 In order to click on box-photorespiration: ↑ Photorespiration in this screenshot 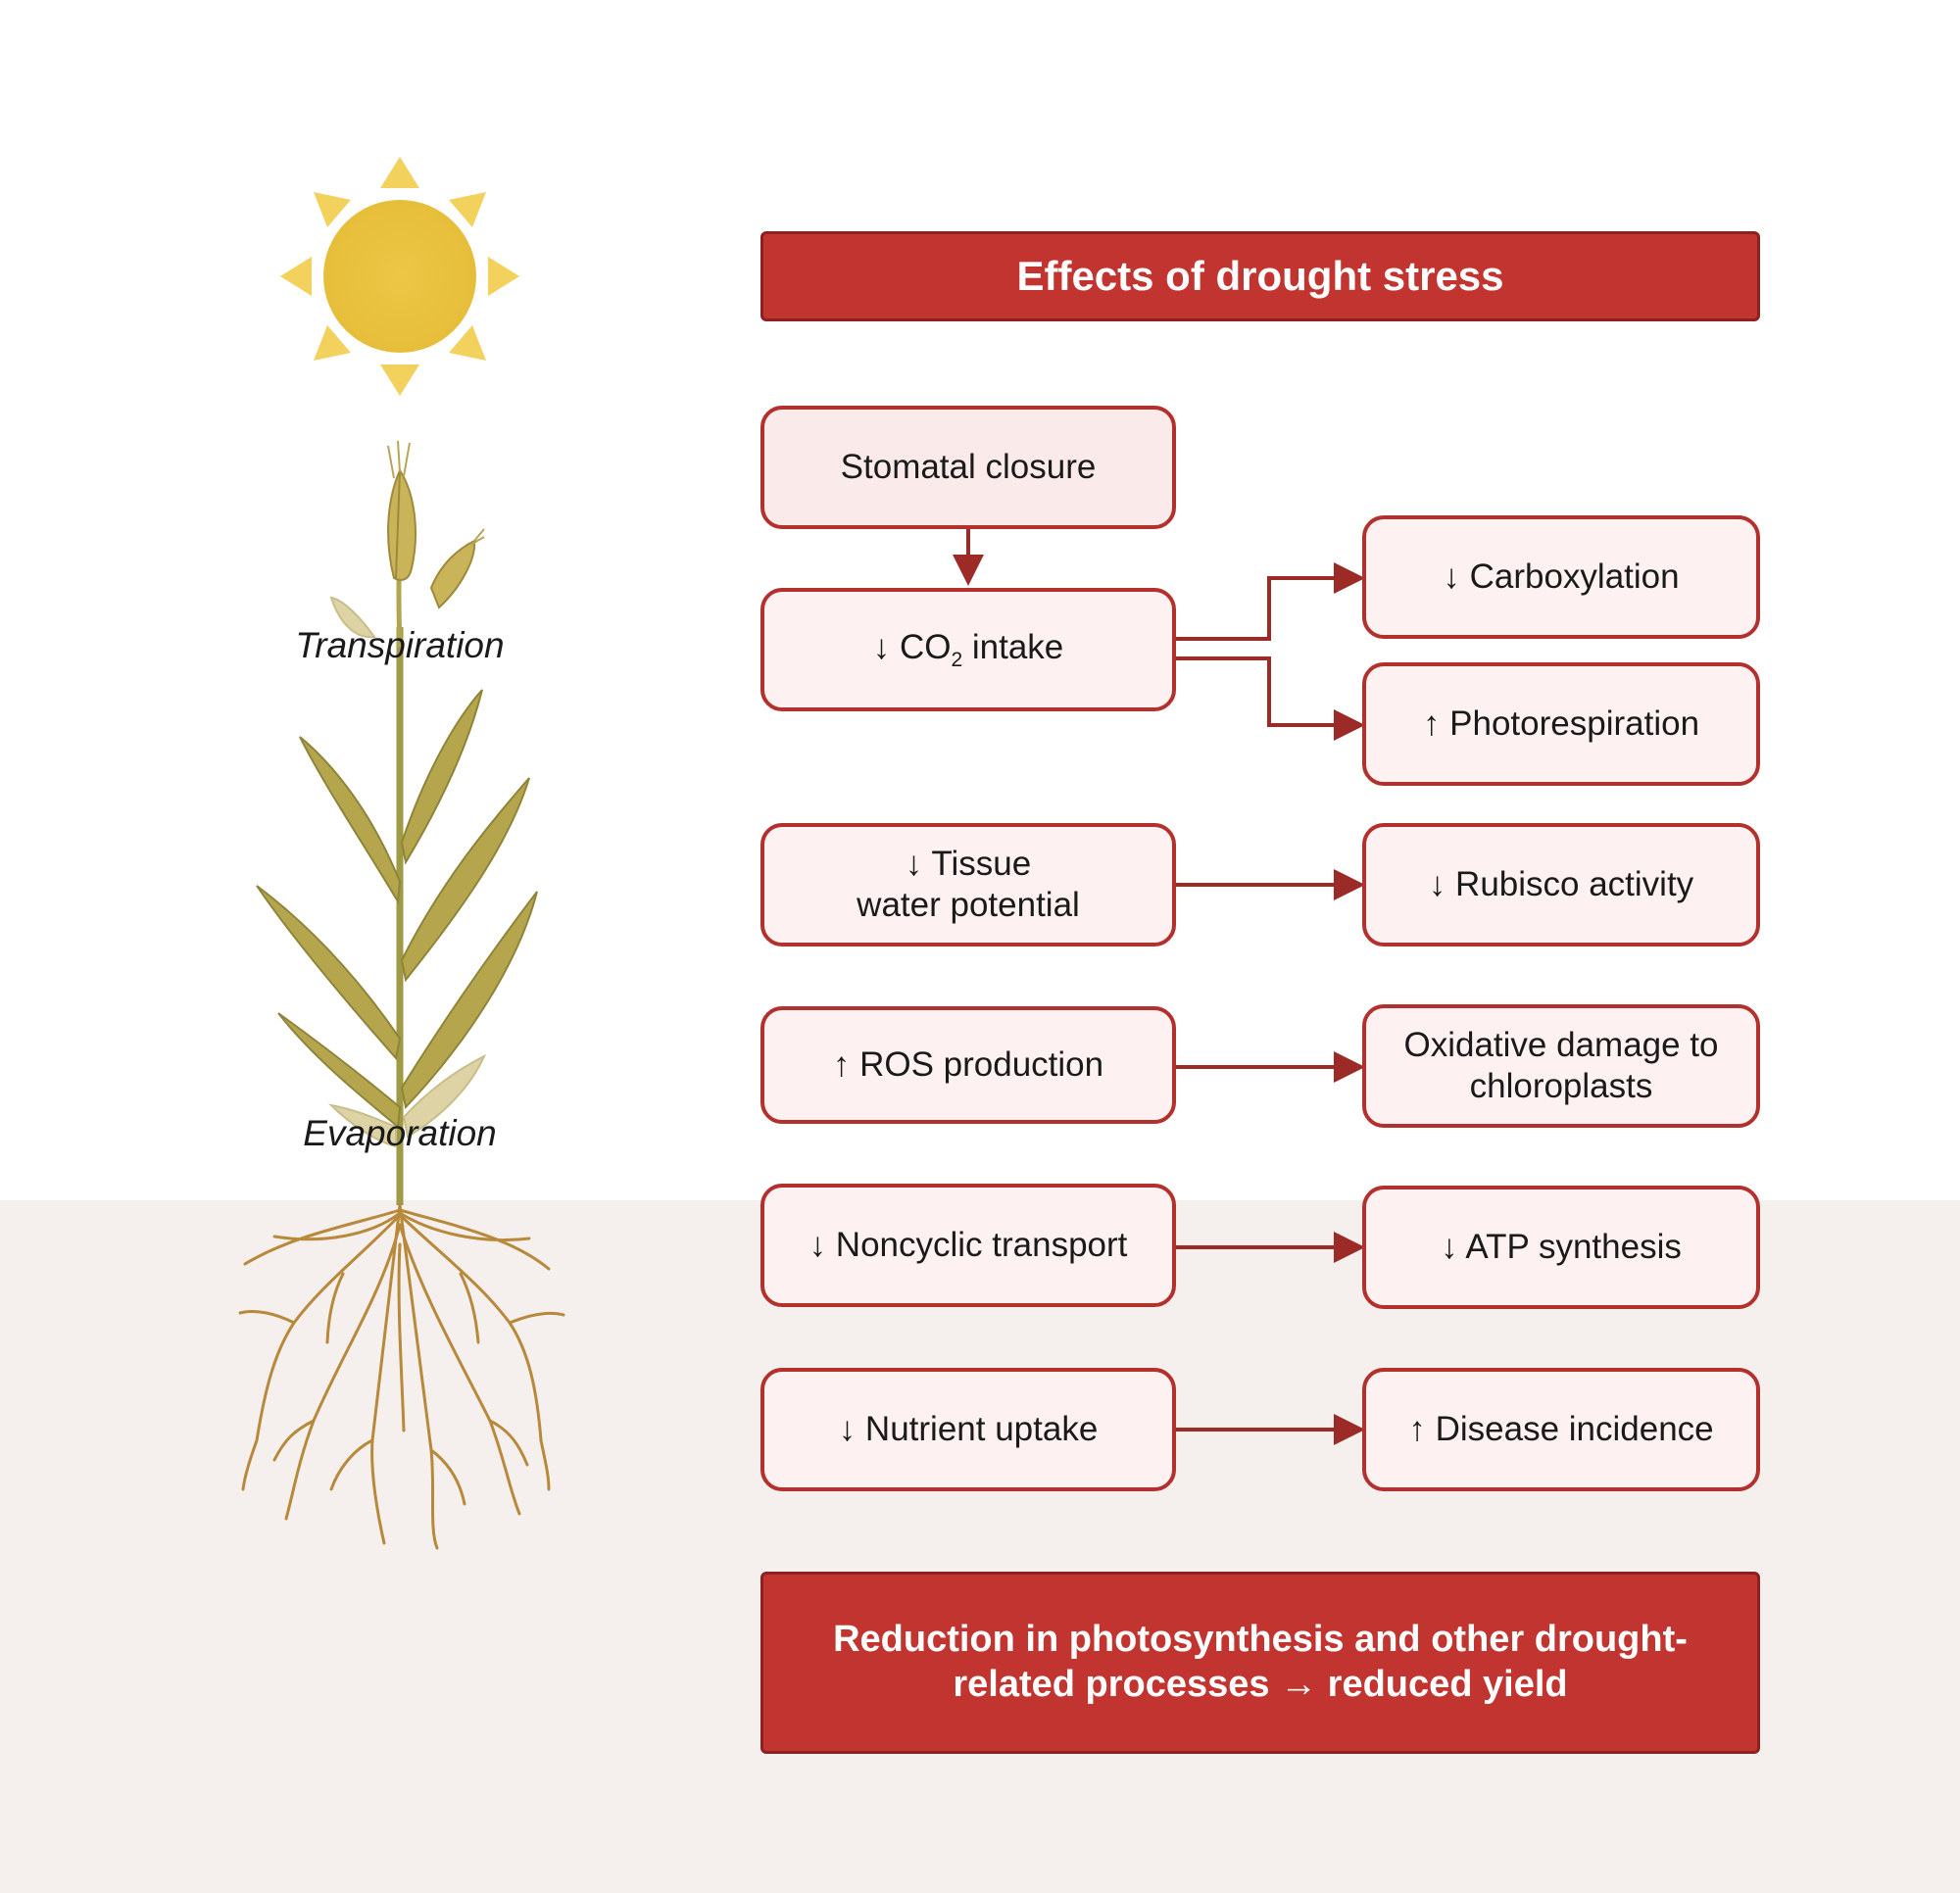, I will do `click(1561, 724)`.